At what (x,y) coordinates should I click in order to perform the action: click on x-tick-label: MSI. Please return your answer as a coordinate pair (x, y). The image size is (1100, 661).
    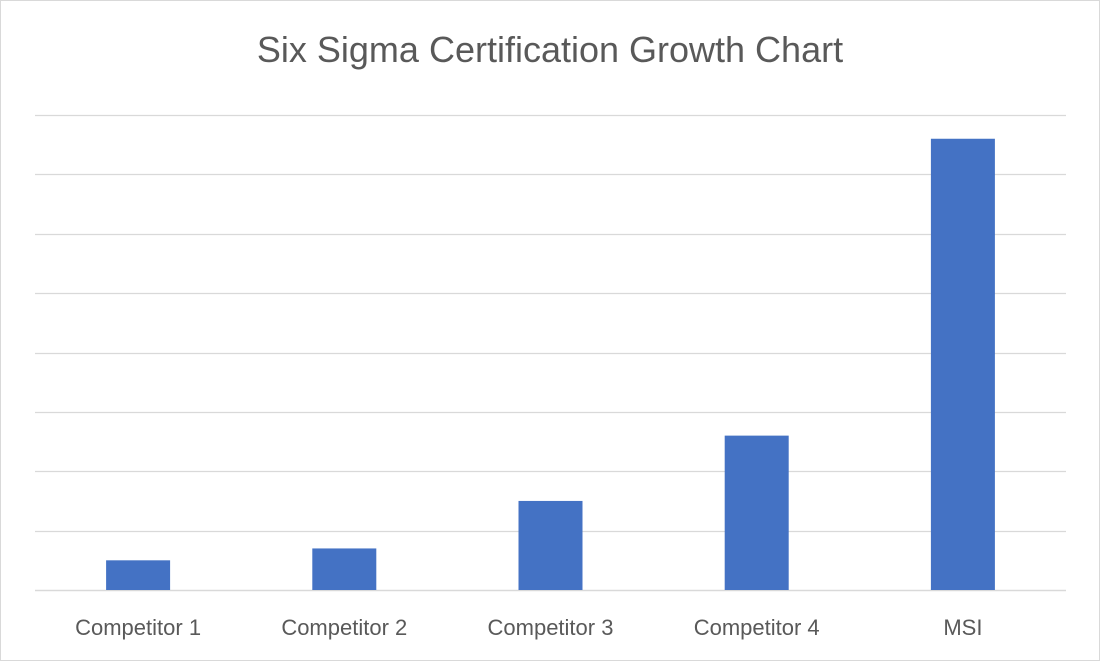
    Looking at the image, I should click on (962, 627).